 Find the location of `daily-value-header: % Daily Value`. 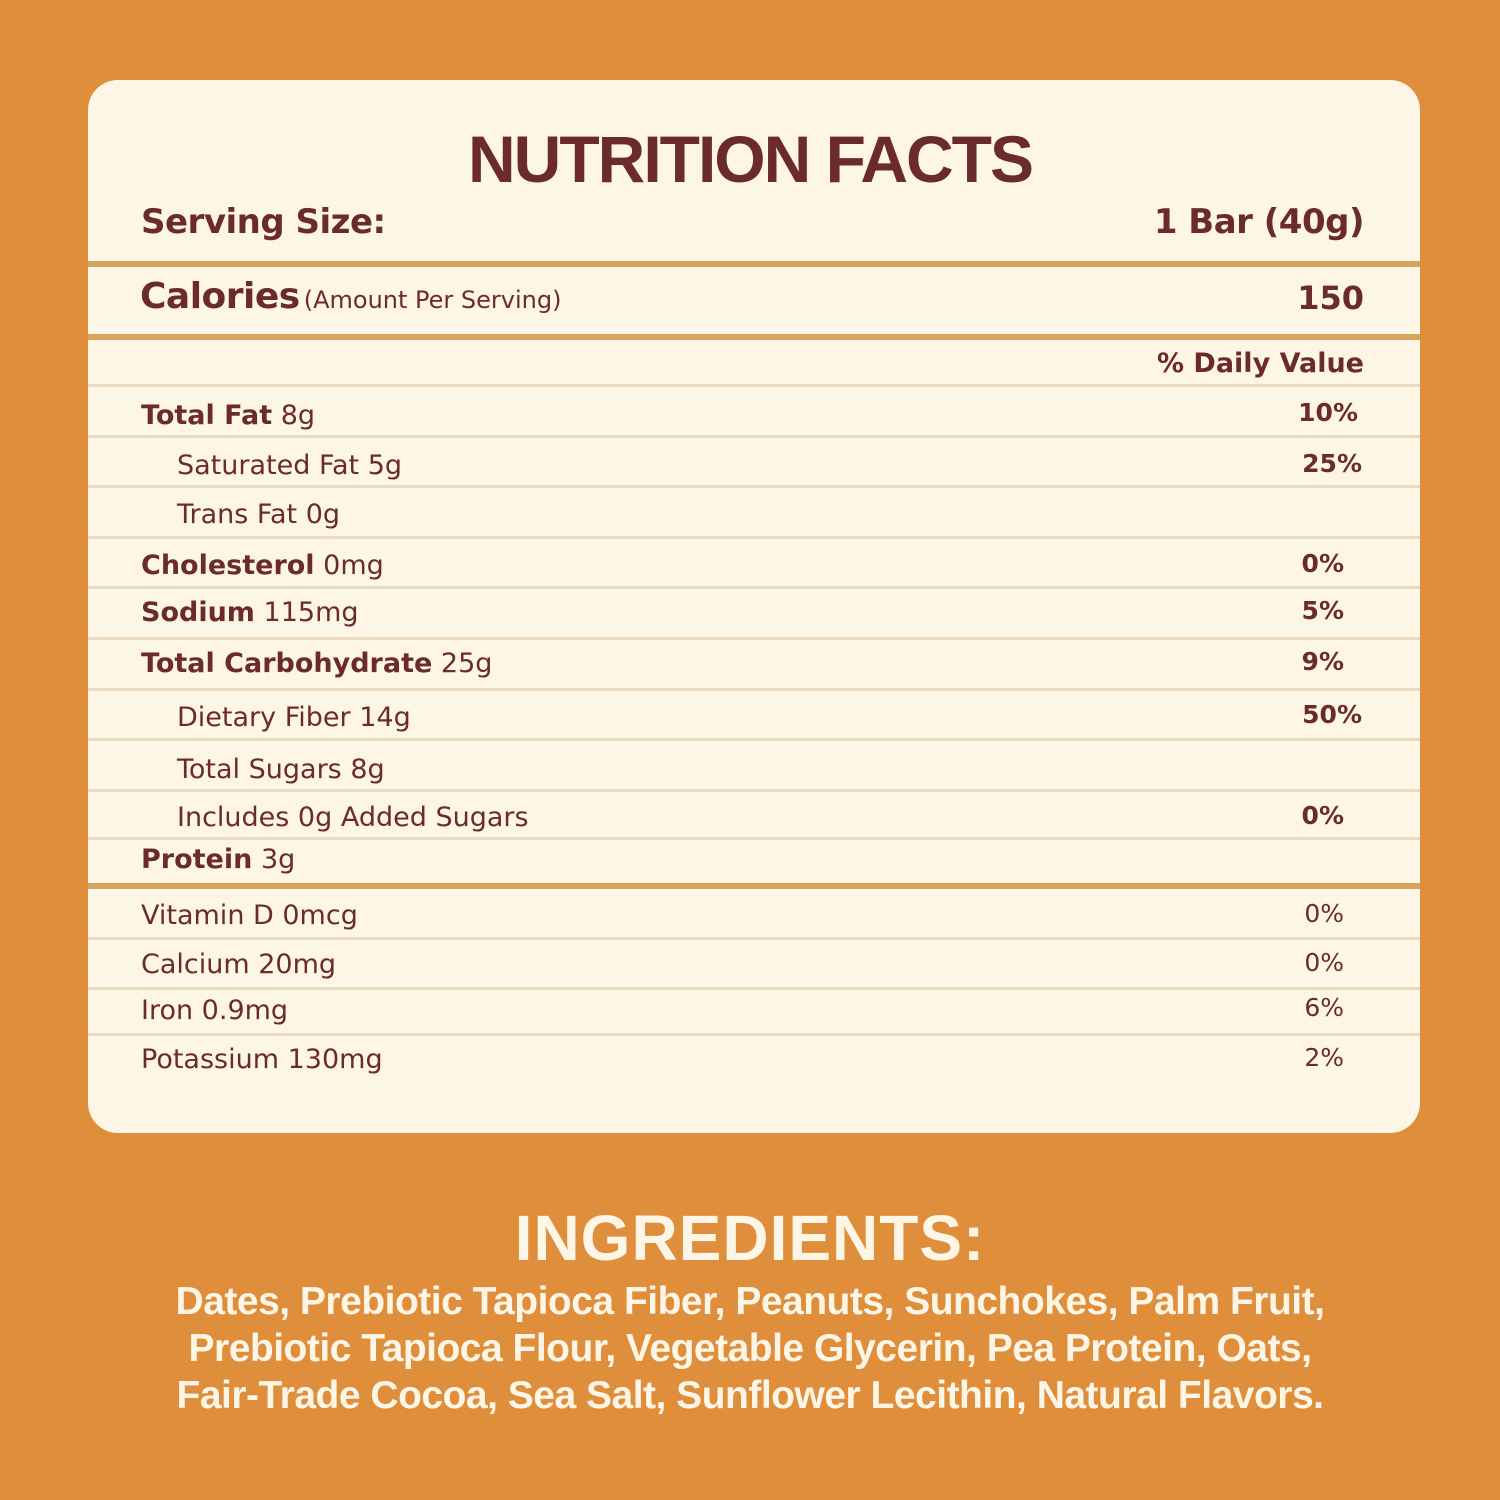

daily-value-header: % Daily Value is located at coordinates (1260, 363).